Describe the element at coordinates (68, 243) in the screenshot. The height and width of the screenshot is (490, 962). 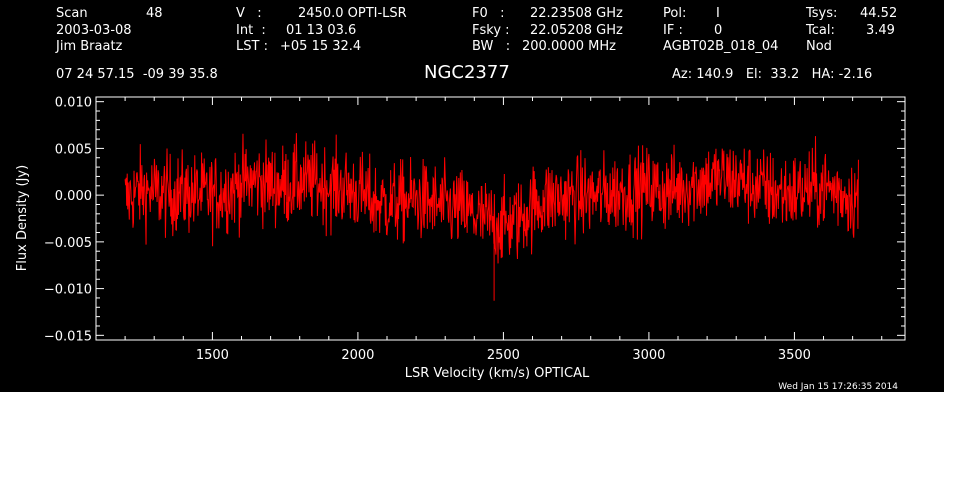
I see `y-tick-label: −0.005` at that location.